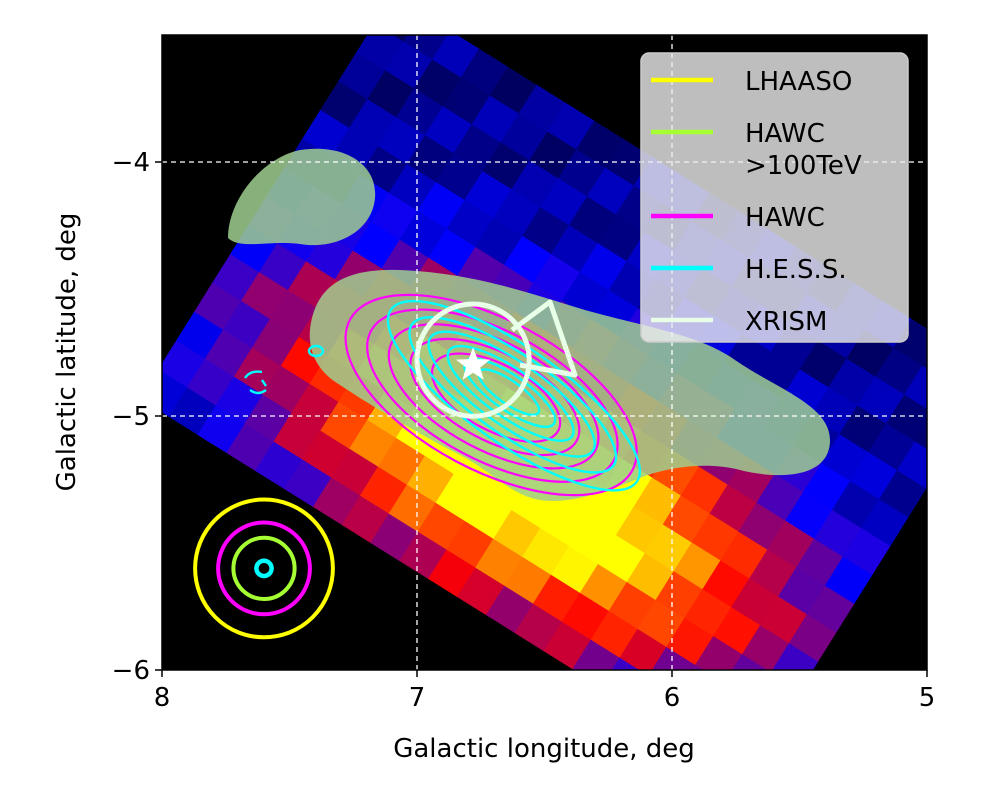 This screenshot has width=997, height=797. I want to click on legend-label: HAWC >100TeV, so click(803, 150).